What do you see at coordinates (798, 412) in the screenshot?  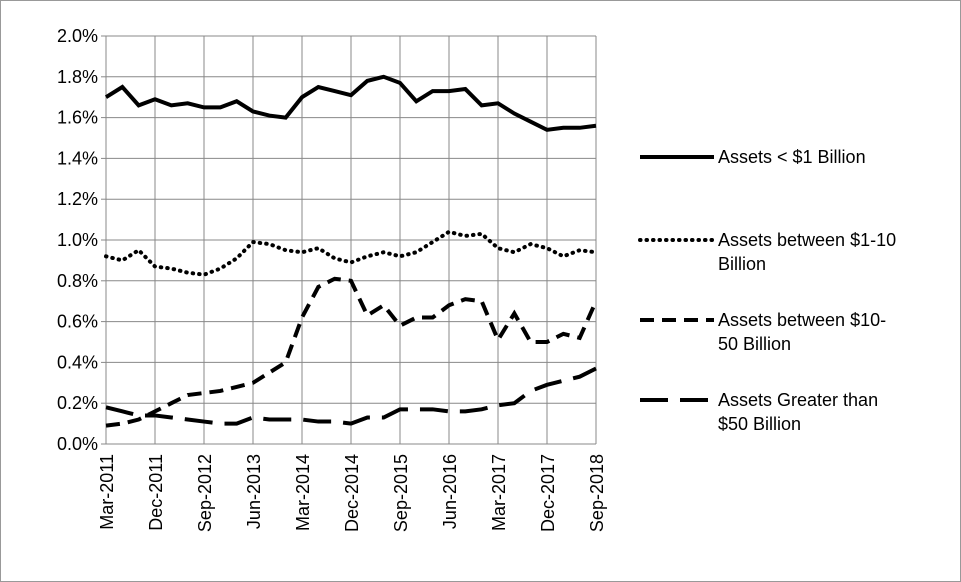 I see `legend-label: Assets Greater than $50 Billion` at bounding box center [798, 412].